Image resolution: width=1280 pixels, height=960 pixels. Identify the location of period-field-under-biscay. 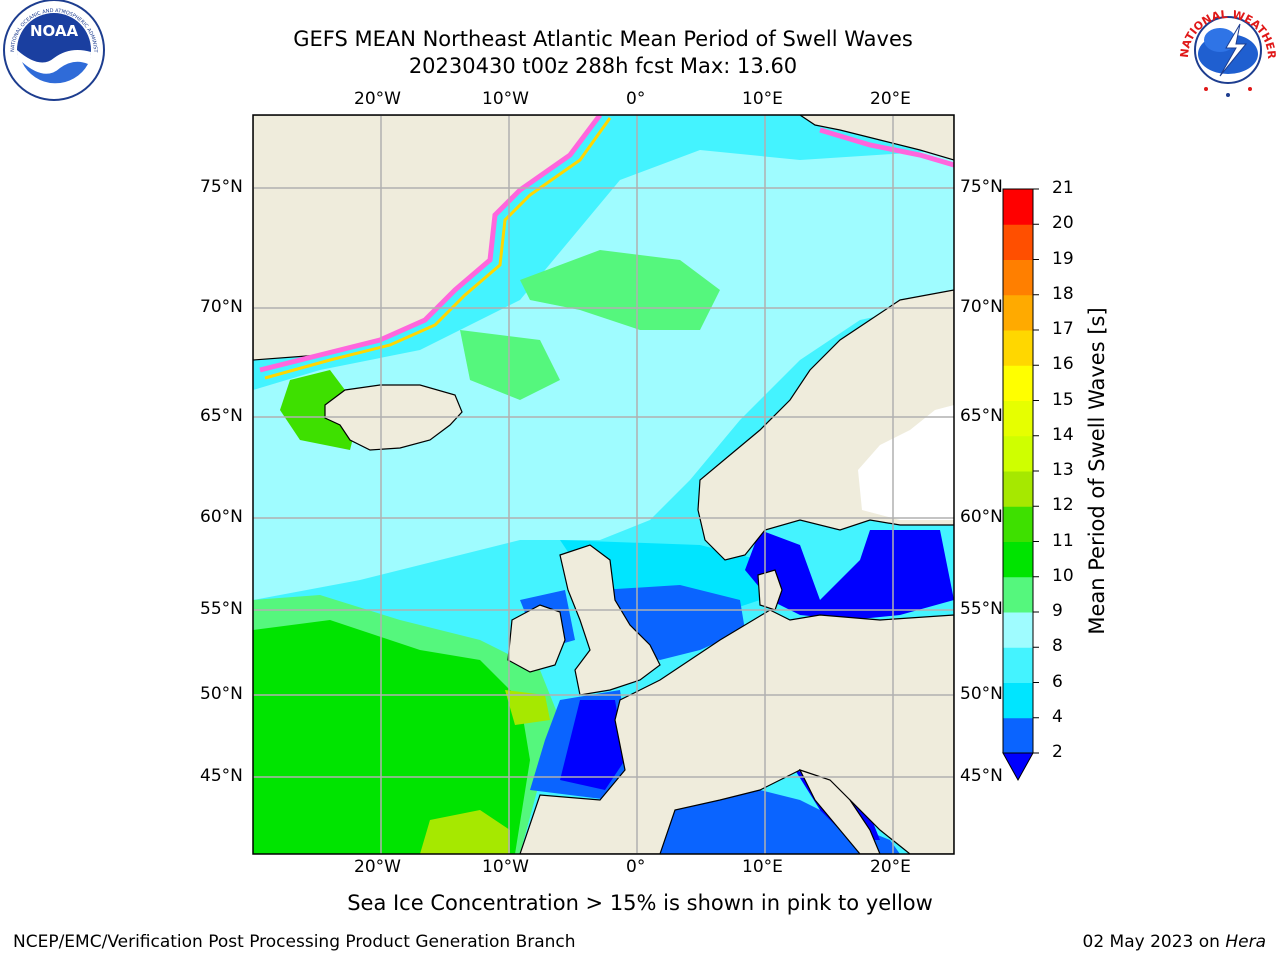
(592, 745).